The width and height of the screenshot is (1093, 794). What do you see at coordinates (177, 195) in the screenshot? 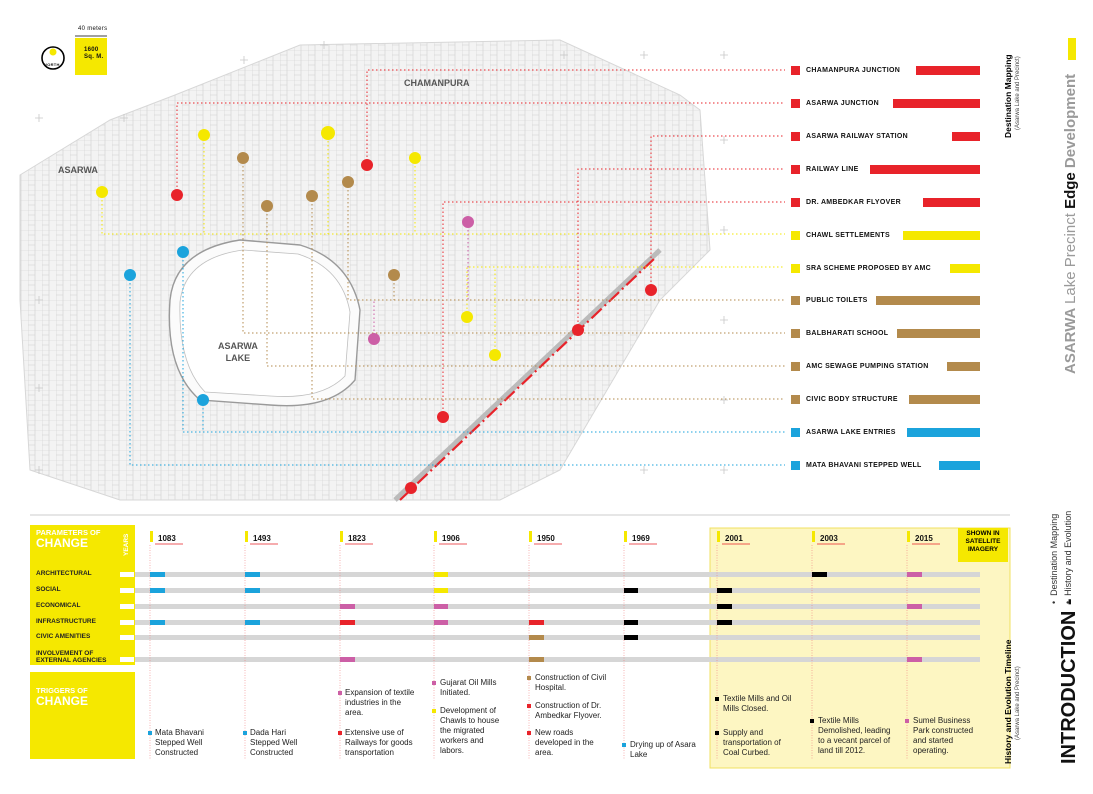
I see `marker-asarwa-junction` at bounding box center [177, 195].